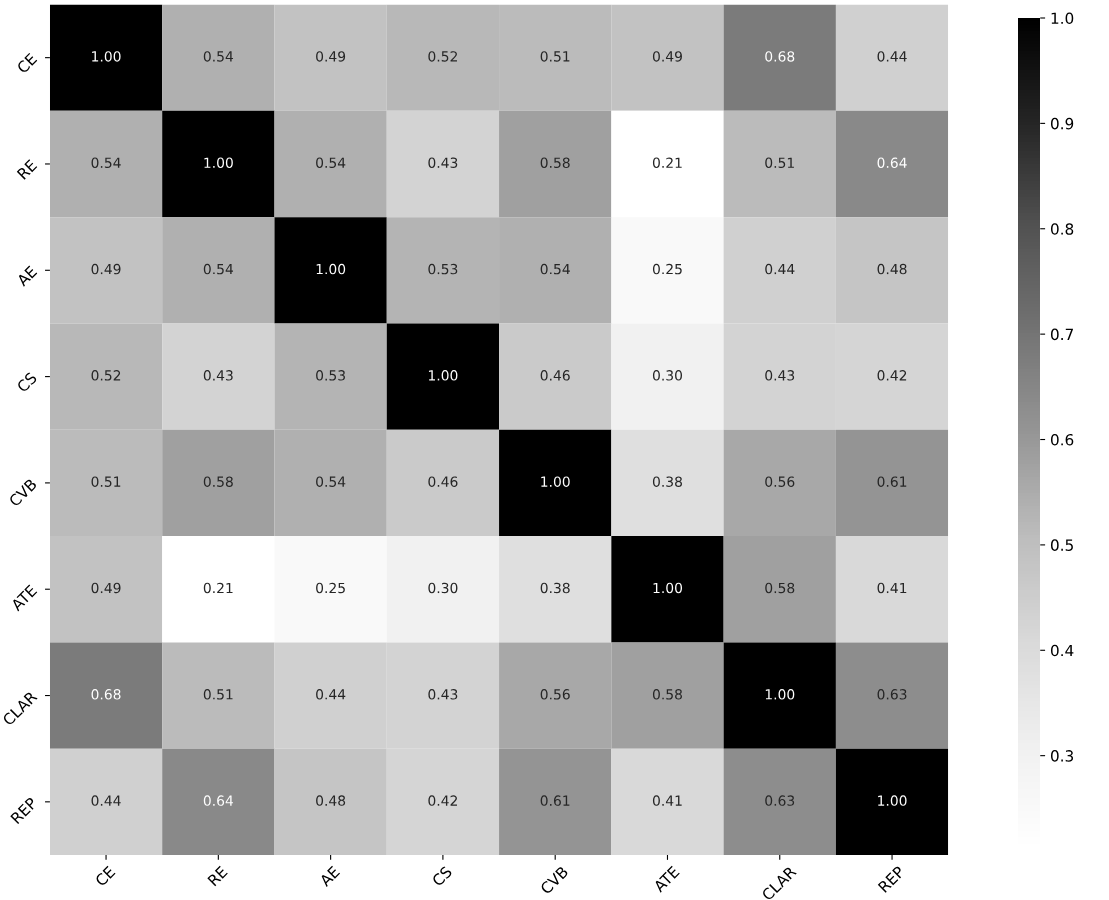  Describe the element at coordinates (1062, 123) in the screenshot. I see `color-bar-label: 0.9` at that location.